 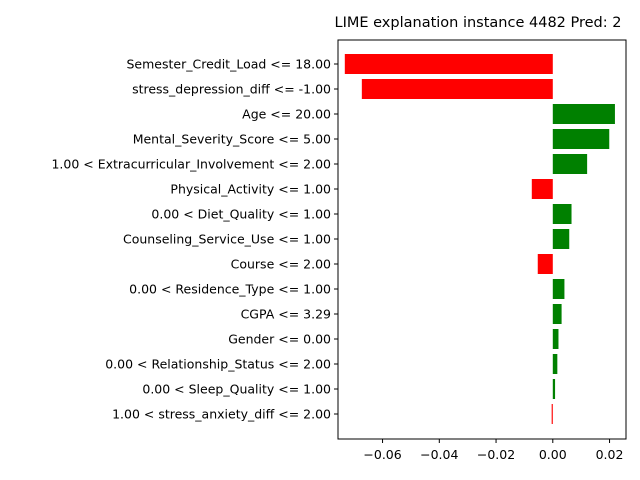 What do you see at coordinates (478, 23) in the screenshot?
I see `chart-title: LIME explanation instance 4482 Pred: 2` at bounding box center [478, 23].